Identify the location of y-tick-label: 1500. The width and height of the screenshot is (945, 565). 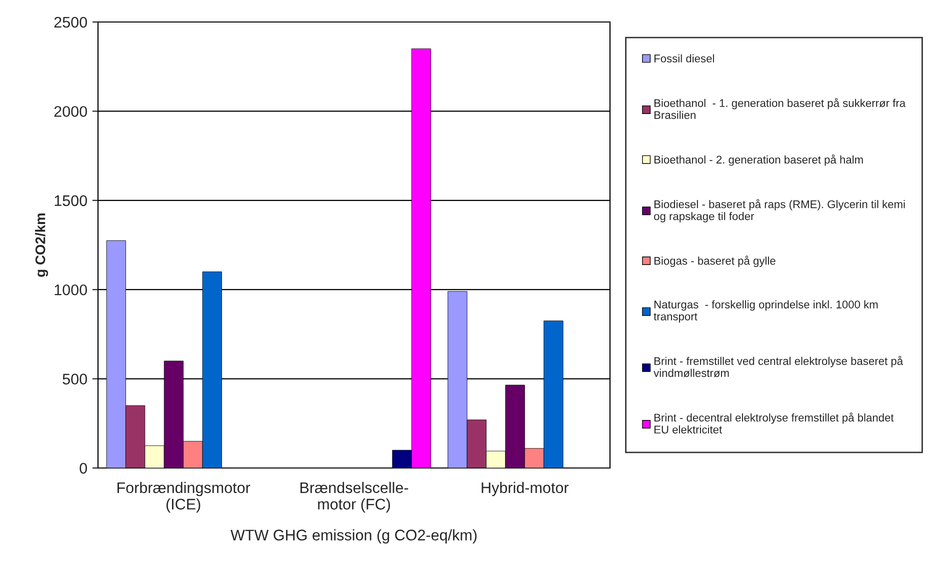
(70, 200).